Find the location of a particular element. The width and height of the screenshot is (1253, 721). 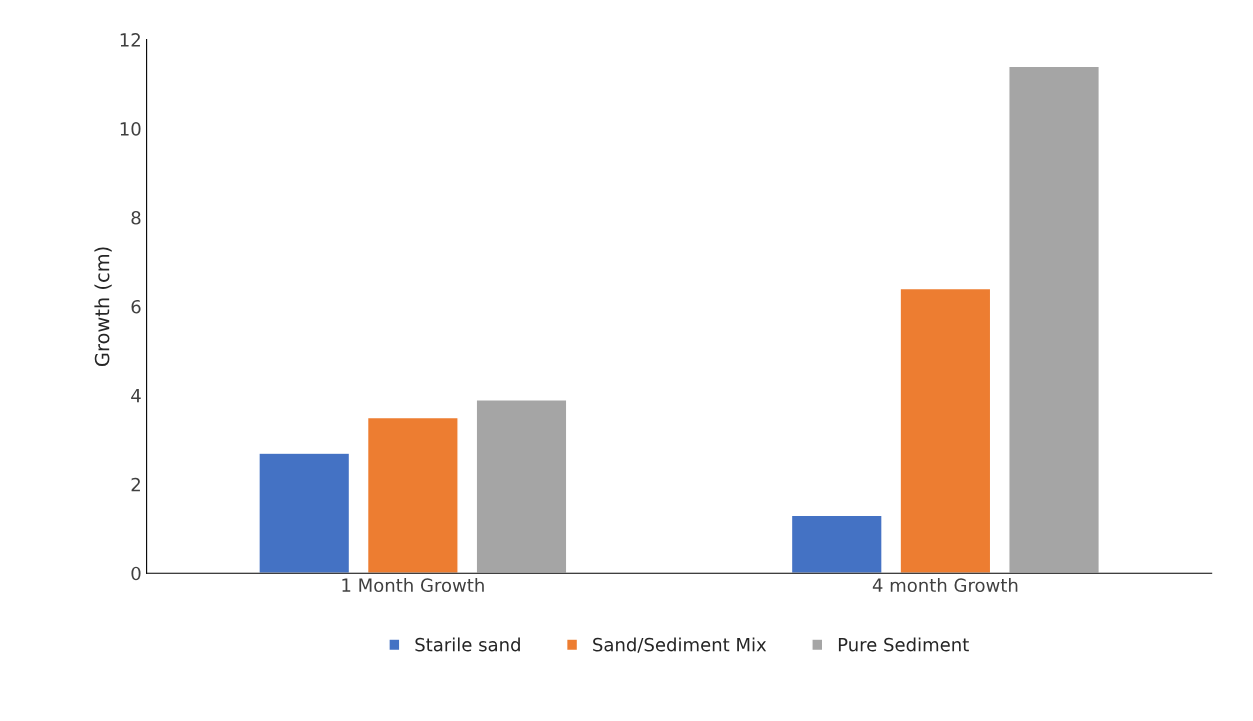

y-tick-label: 10 is located at coordinates (130, 129).